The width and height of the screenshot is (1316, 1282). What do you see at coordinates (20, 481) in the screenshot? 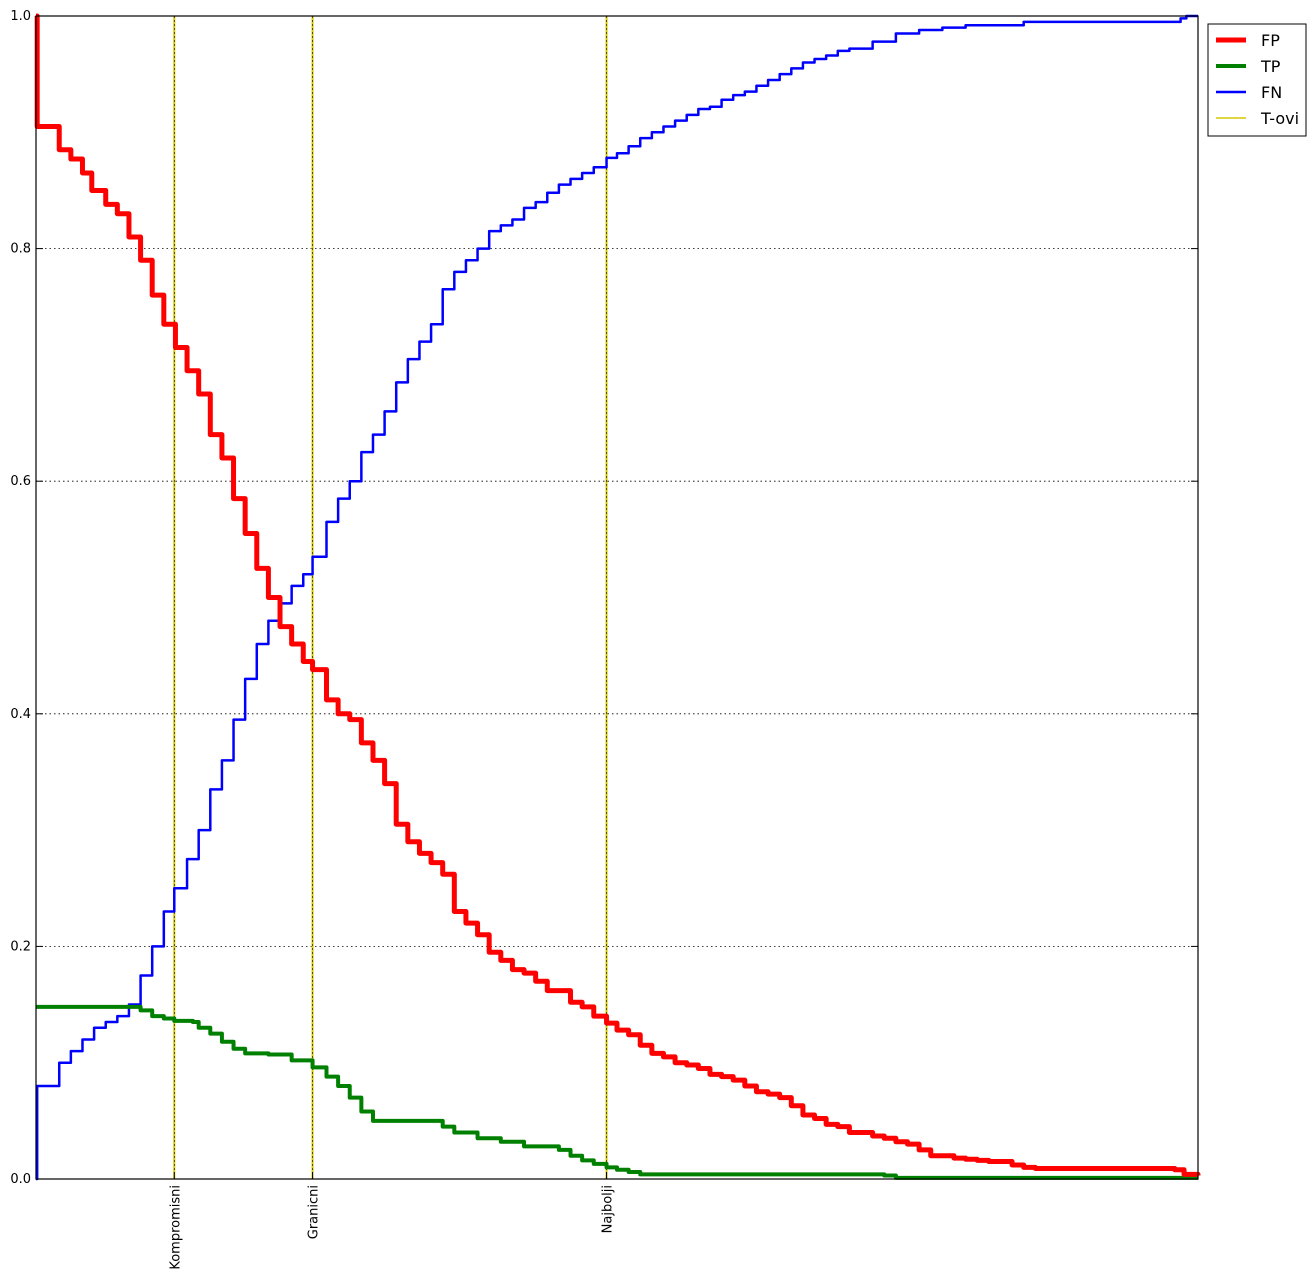
I see `y-tick-label: 0.6` at bounding box center [20, 481].